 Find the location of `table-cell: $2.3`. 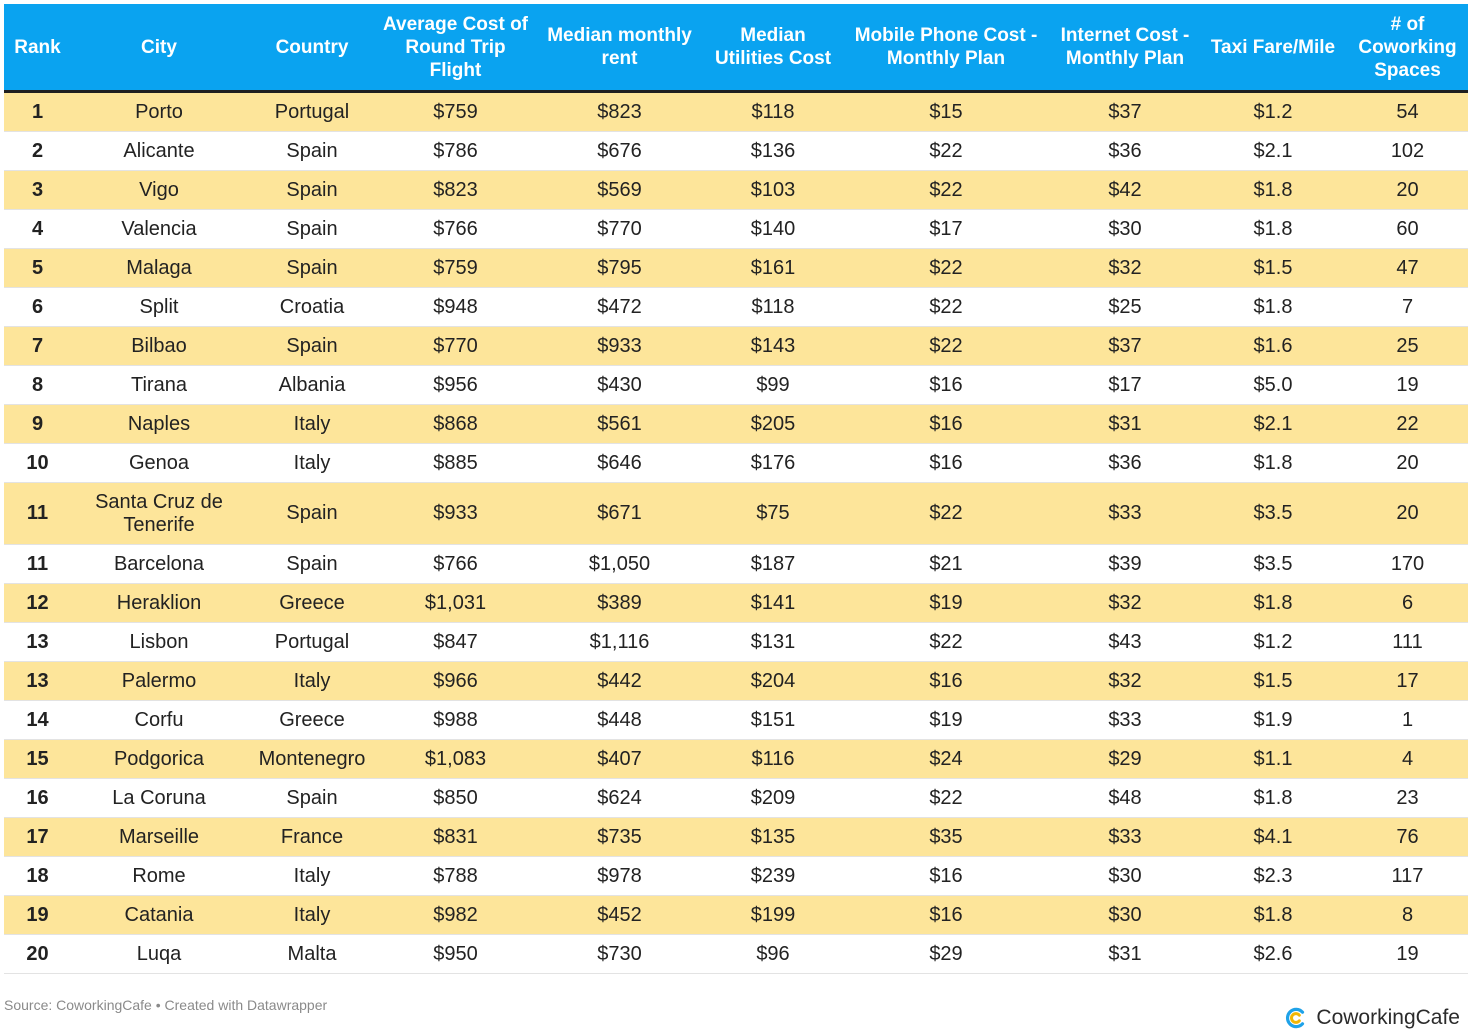

table-cell: $2.3 is located at coordinates (1273, 876).